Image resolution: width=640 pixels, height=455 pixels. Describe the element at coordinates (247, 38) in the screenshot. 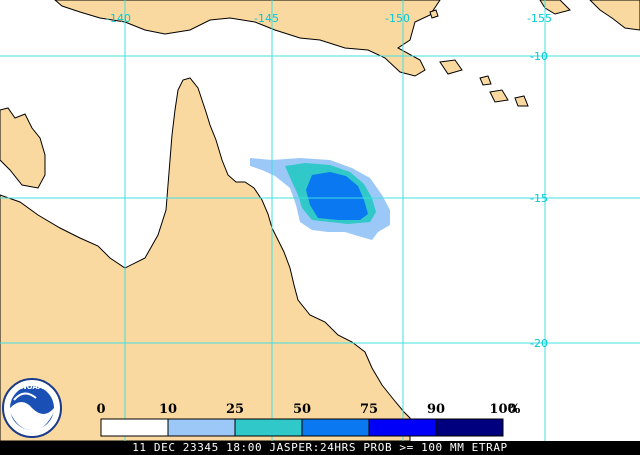

I see `new-guinea-landmass` at that location.